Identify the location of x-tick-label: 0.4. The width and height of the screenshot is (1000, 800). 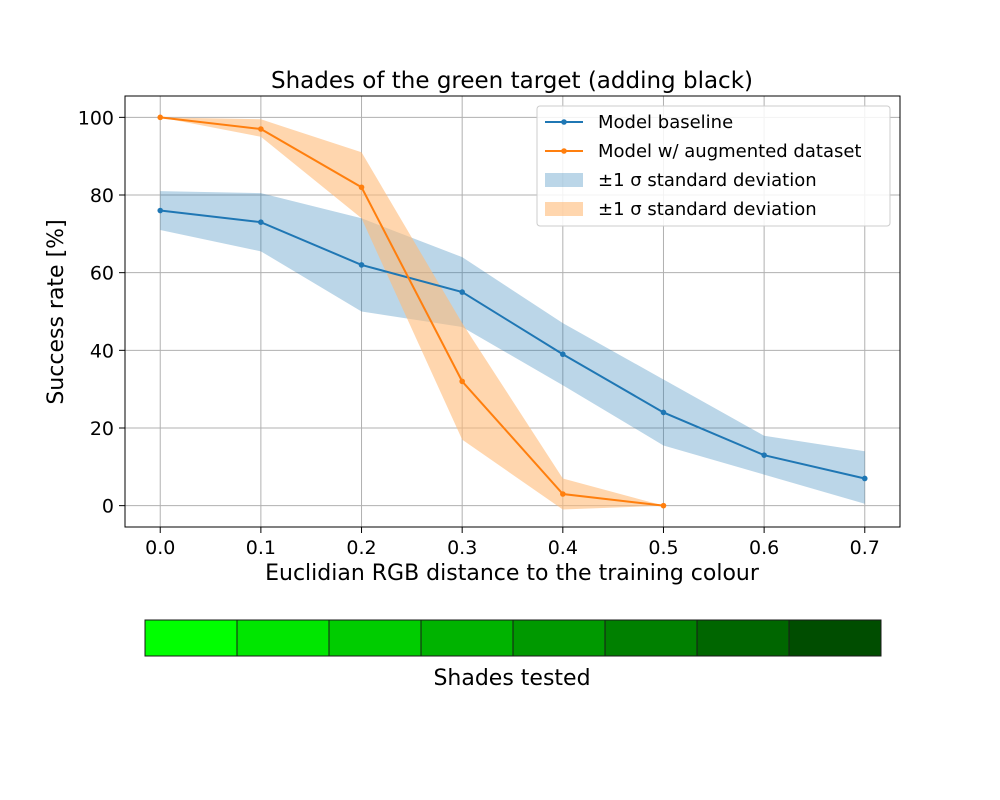
(563, 548).